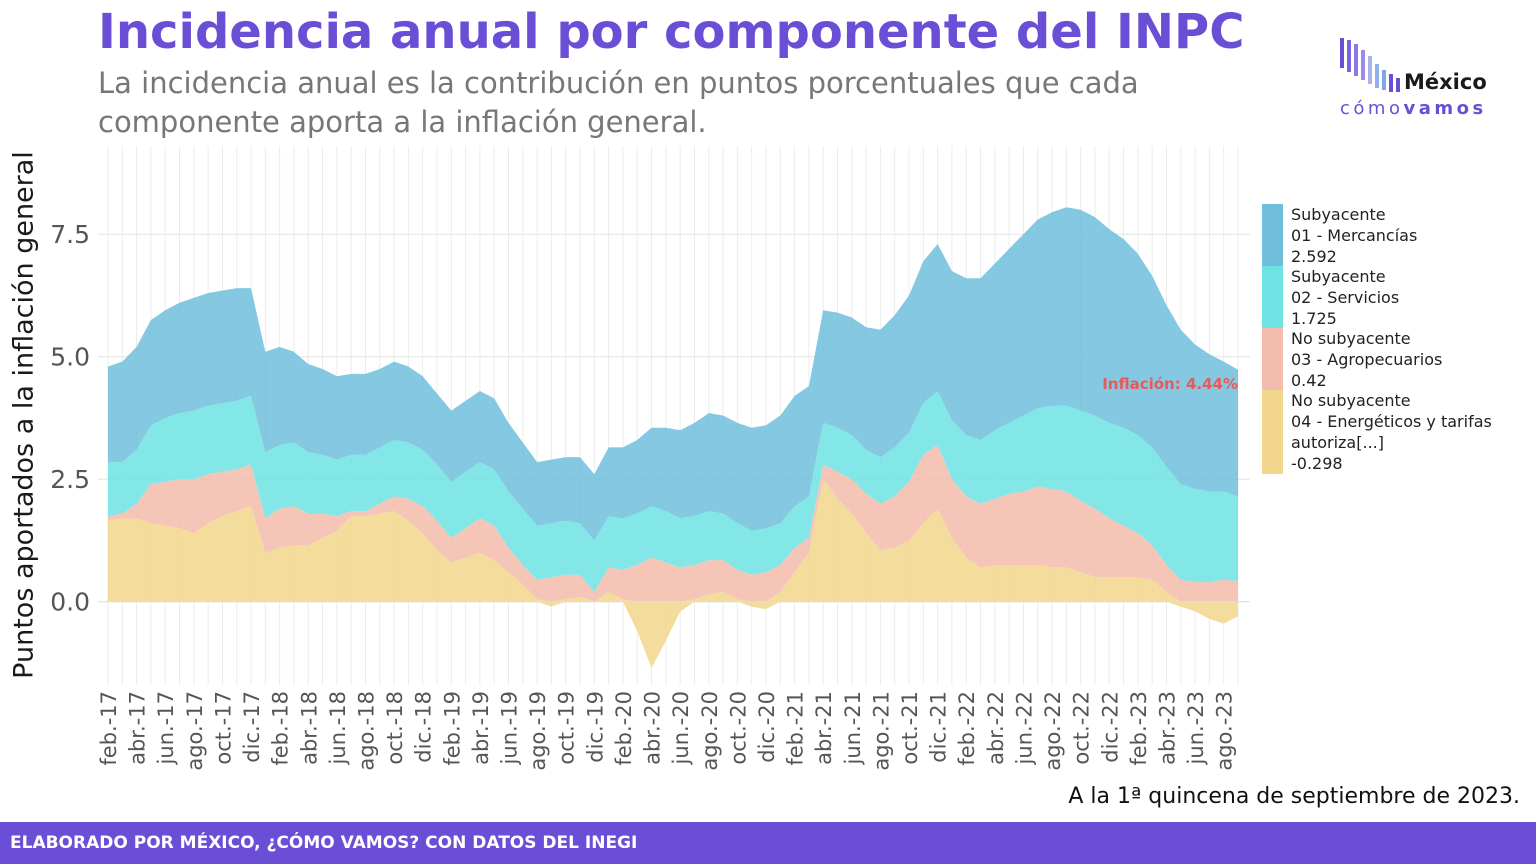 The image size is (1536, 864). I want to click on page-title: Incidencia anual por componente del INPC, so click(671, 32).